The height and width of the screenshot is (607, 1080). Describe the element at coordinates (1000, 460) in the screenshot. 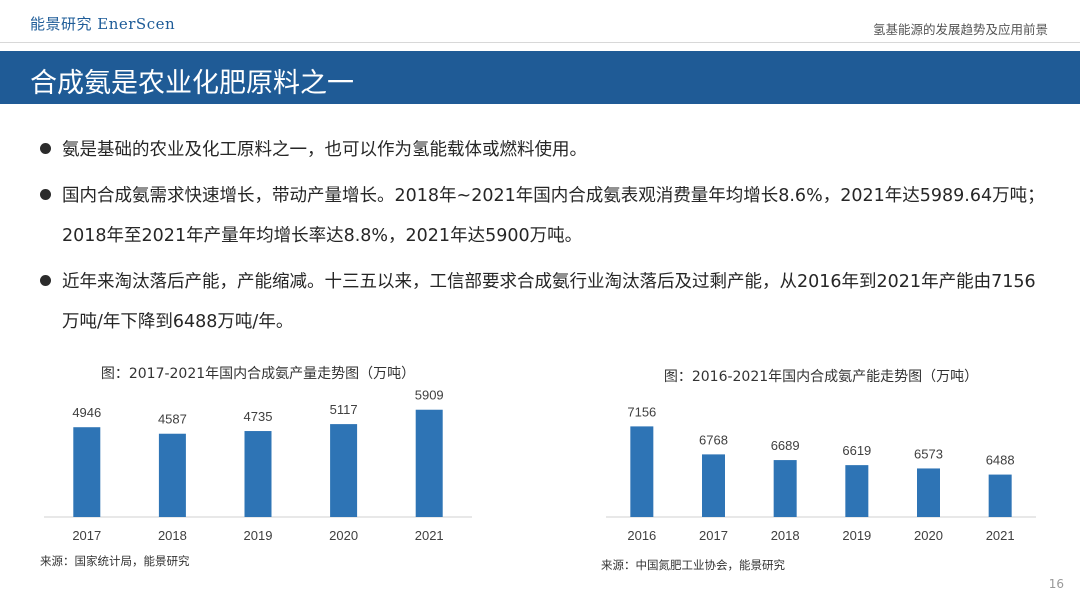

I see `data-label: 6488` at that location.